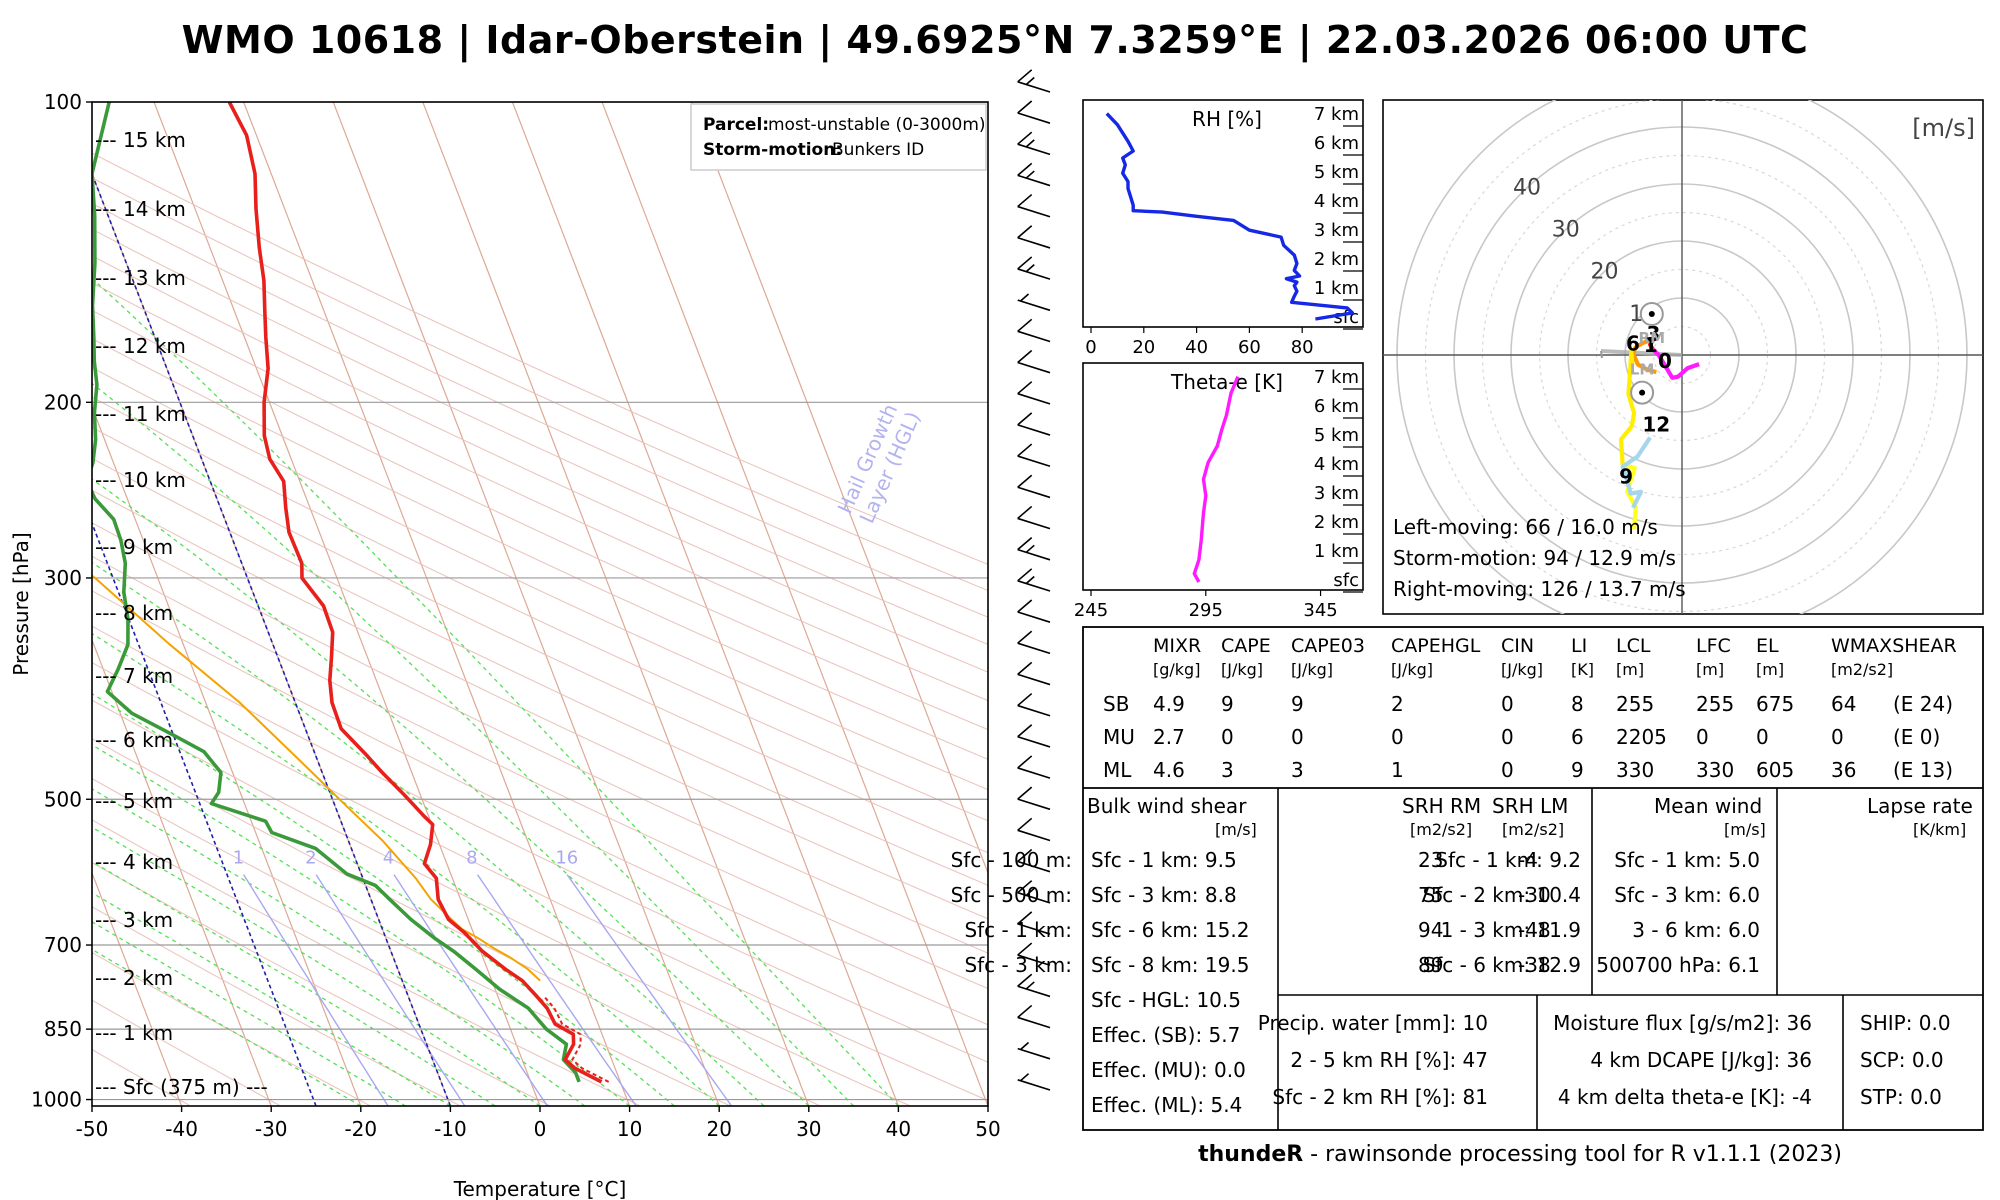 This screenshot has height=1200, width=2000. Describe the element at coordinates (1533, 829) in the screenshot. I see `srh-lm-unit: [m2/s2]` at that location.